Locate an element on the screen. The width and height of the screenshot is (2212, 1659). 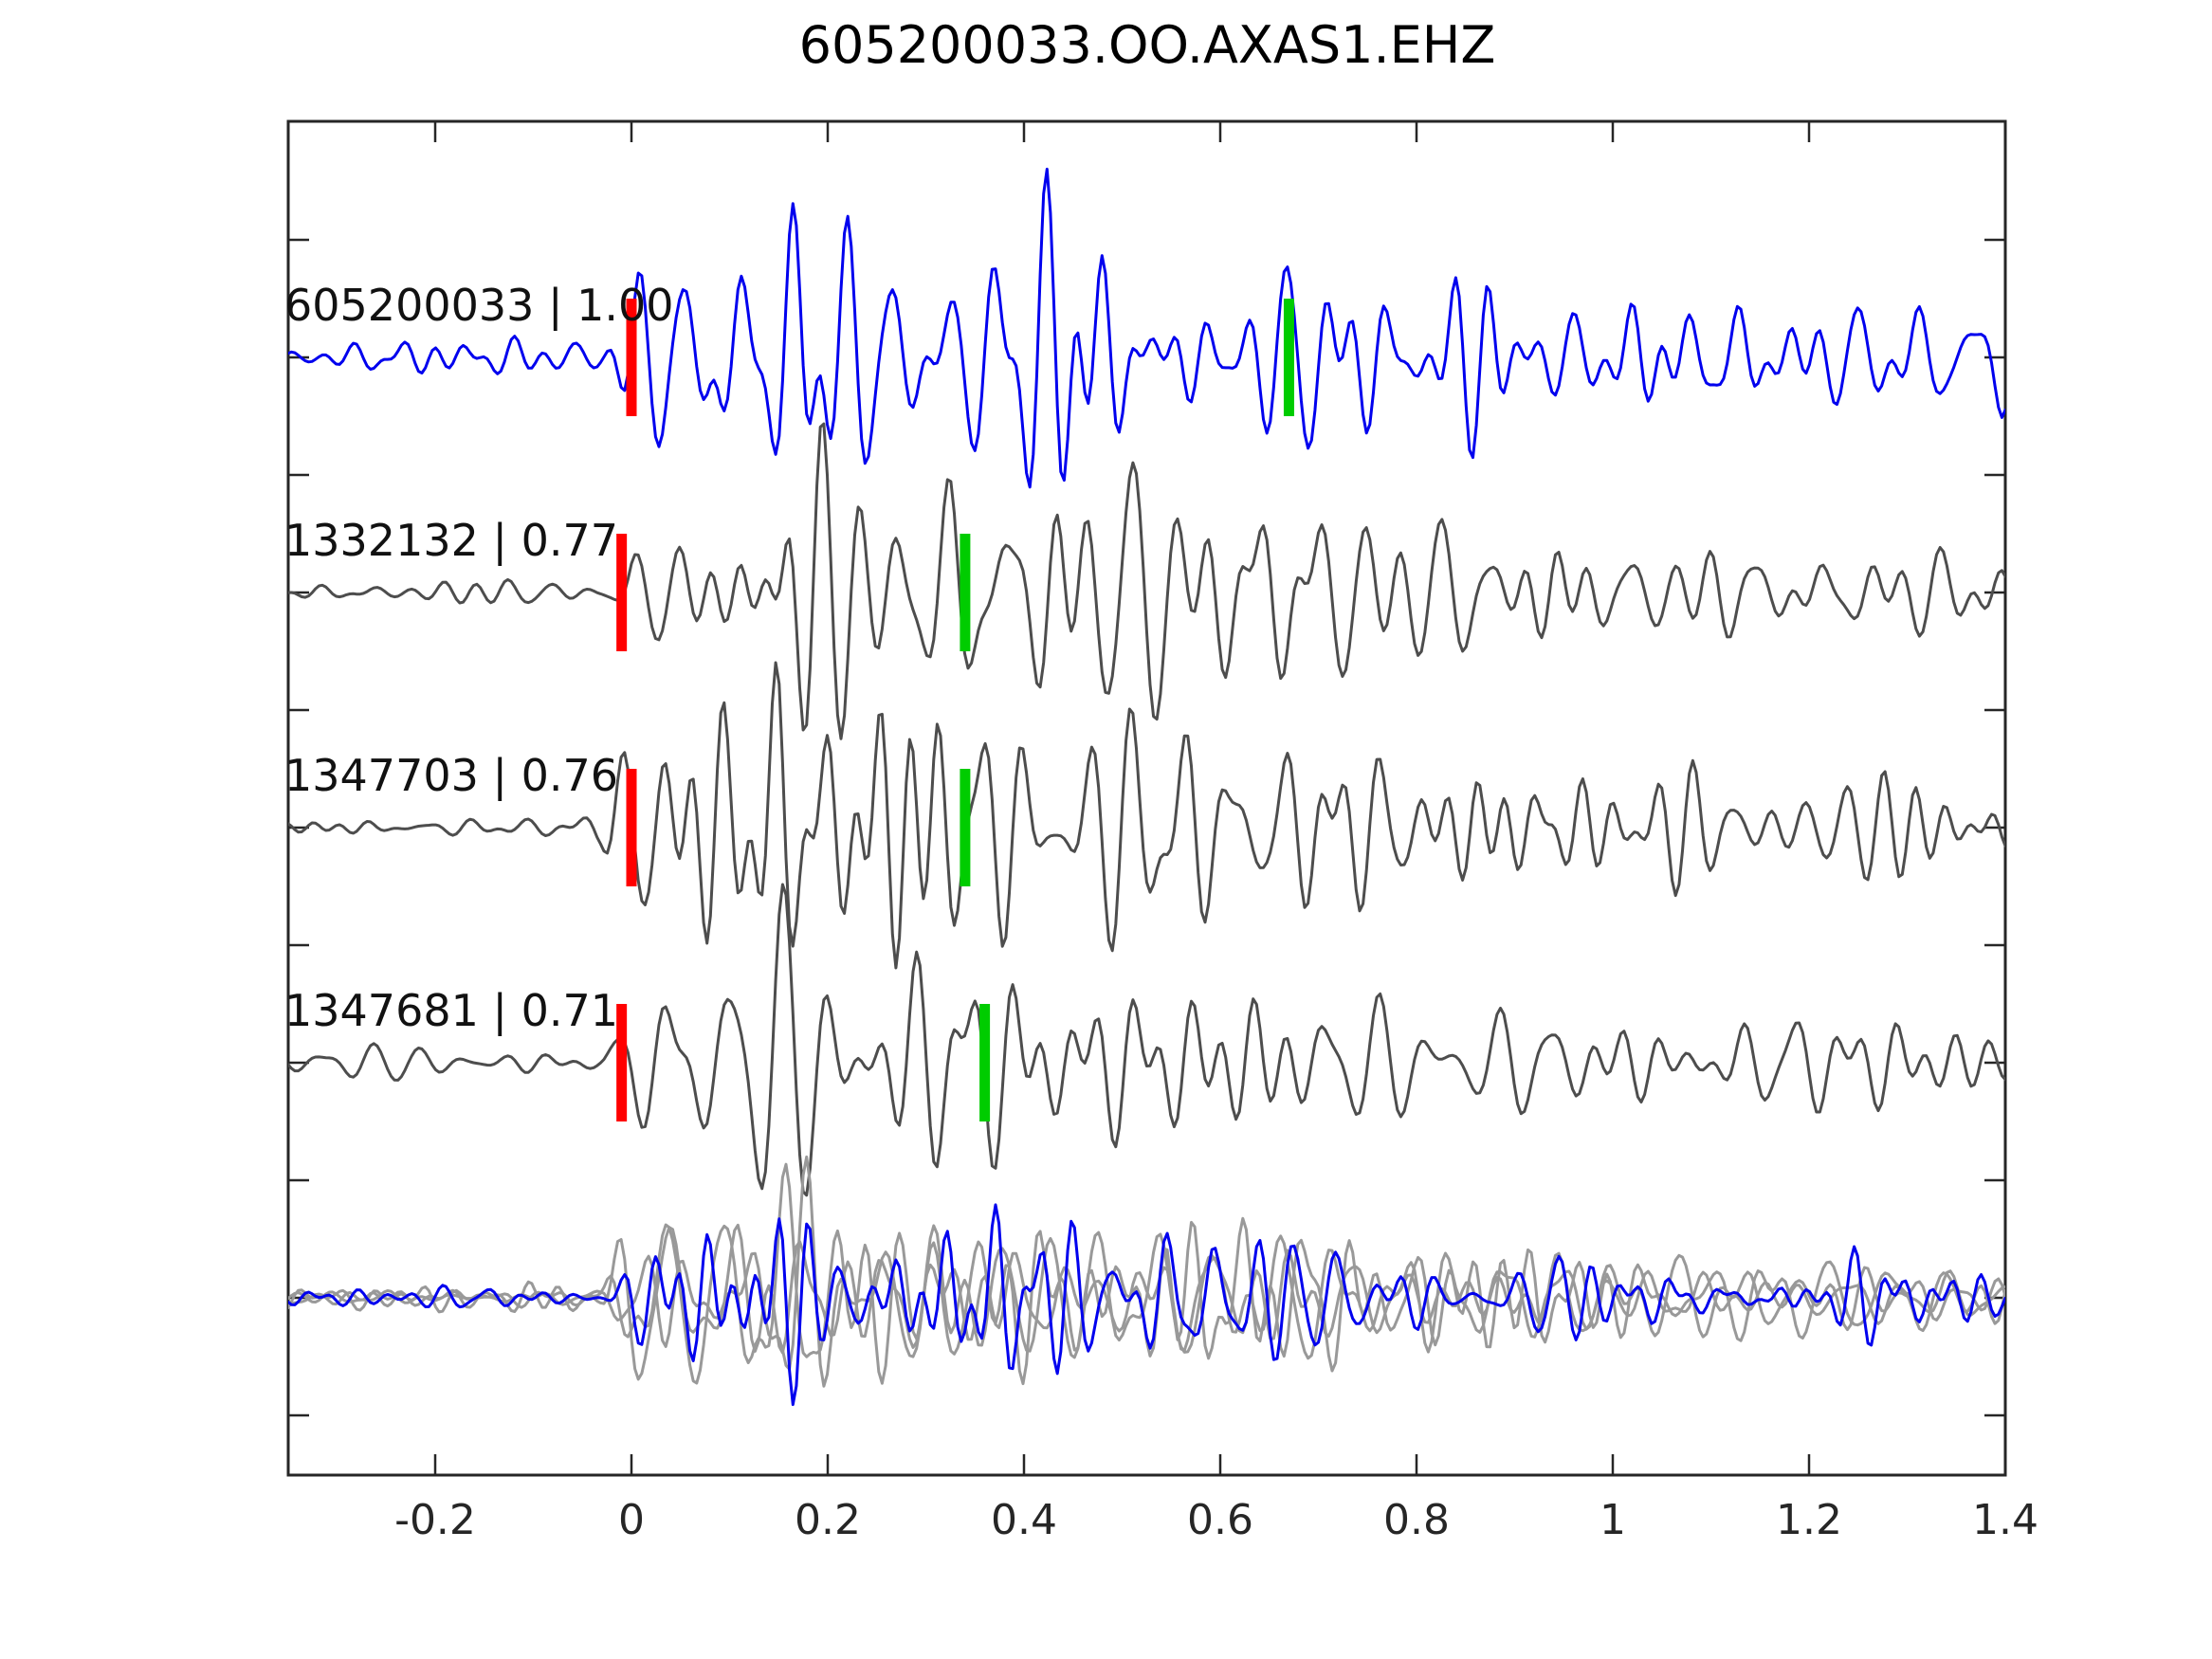
x-tick-label: 1.2 is located at coordinates (1809, 1520).